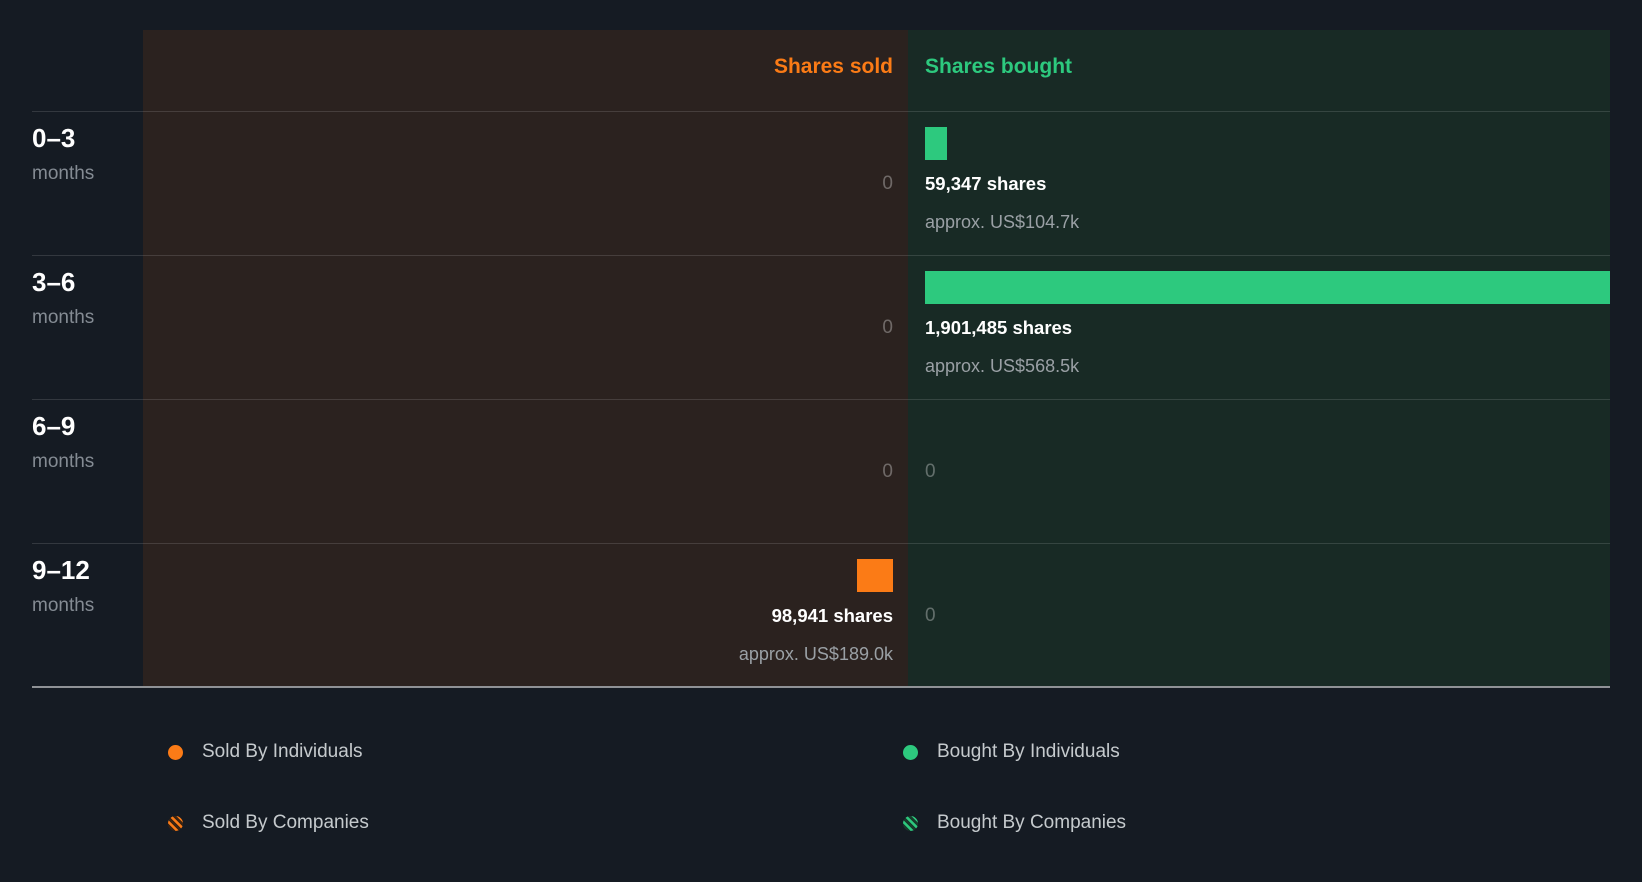  I want to click on legend-item-sold-companies: Sold By Companies, so click(268, 823).